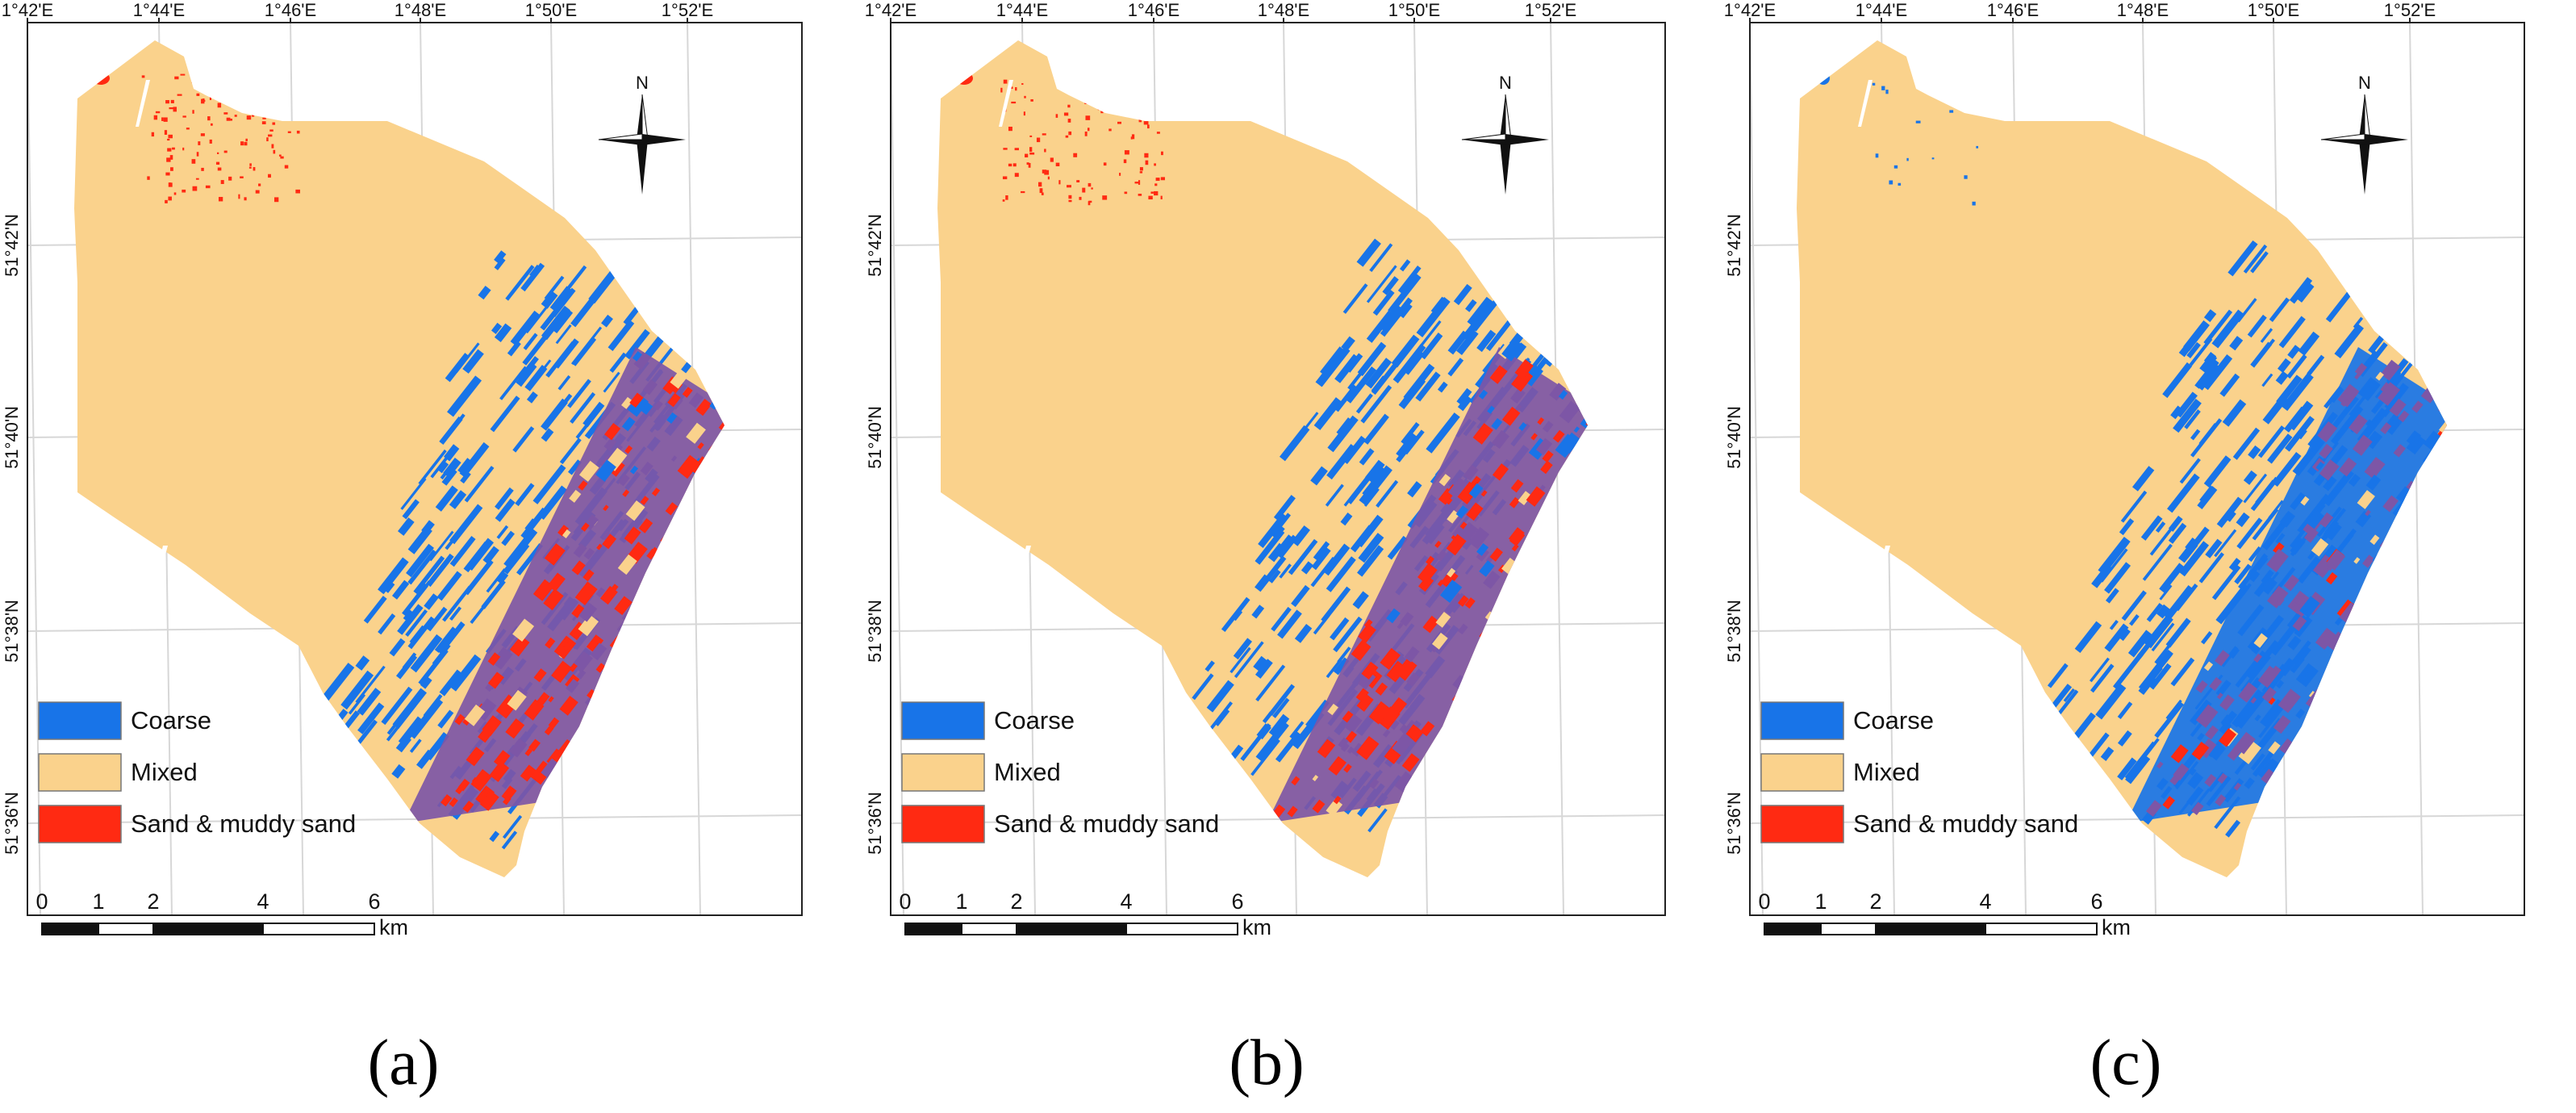 Image resolution: width=2576 pixels, height=1113 pixels. I want to click on north-arrow-icon, so click(2364, 144).